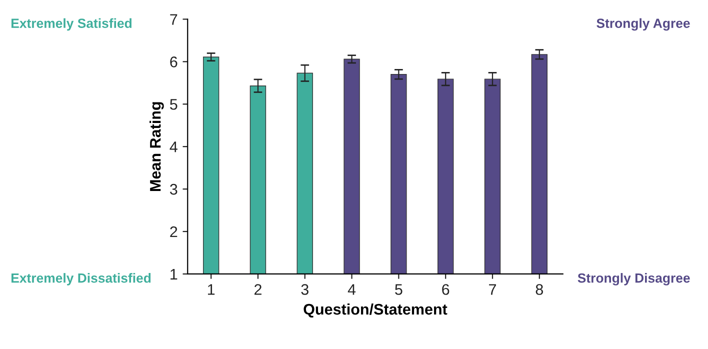  Describe the element at coordinates (376, 310) in the screenshot. I see `x-axis-title: Question/Statement` at that location.